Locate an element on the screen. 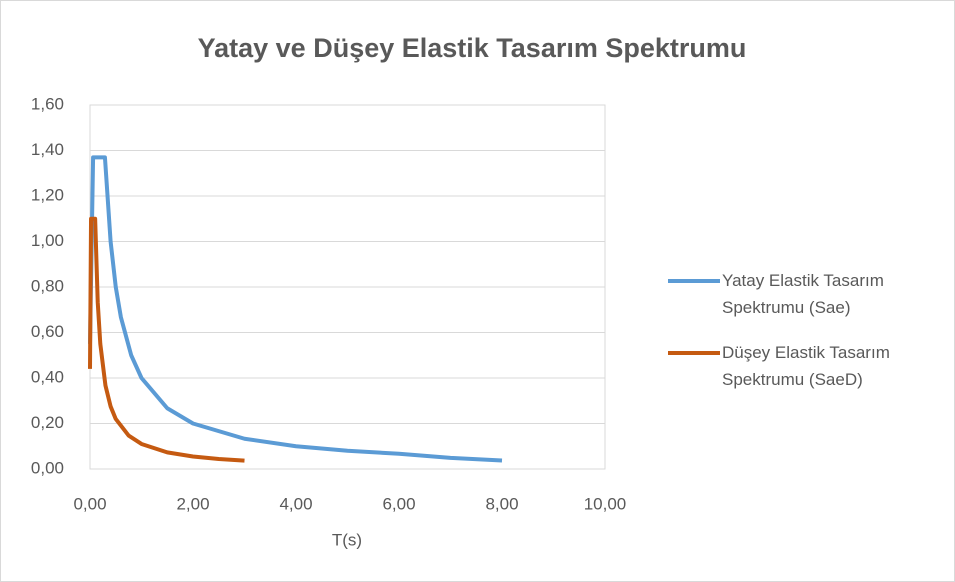 Image resolution: width=955 pixels, height=582 pixels. y-tick-label: 0,00 is located at coordinates (47, 467).